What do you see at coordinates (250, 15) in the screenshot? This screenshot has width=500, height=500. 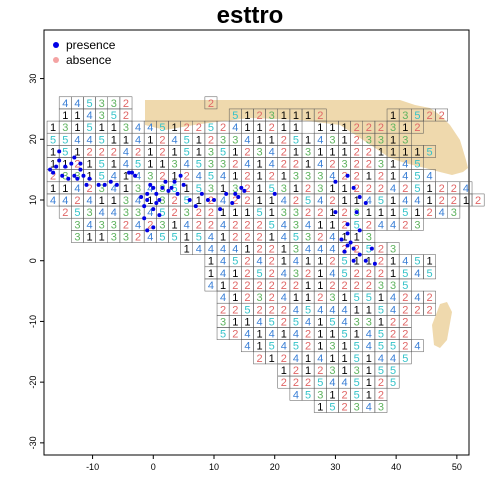 I see `chart-title: esttro` at bounding box center [250, 15].